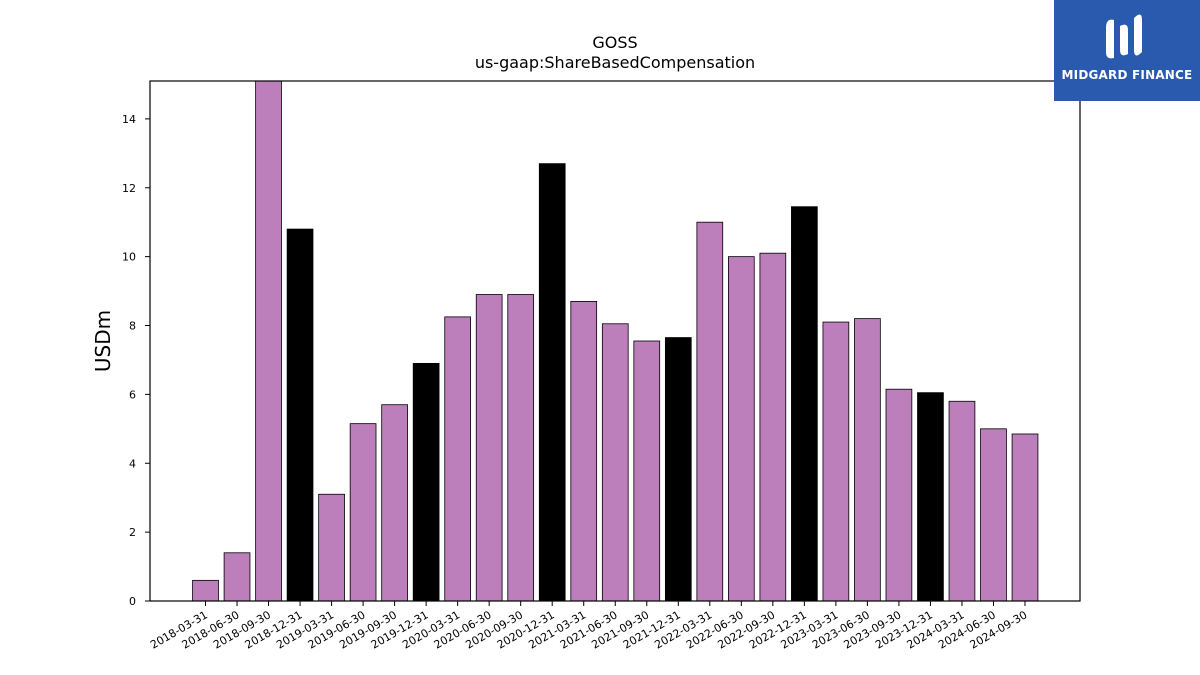 Image resolution: width=1200 pixels, height=675 pixels. What do you see at coordinates (132, 326) in the screenshot?
I see `y-tick-label: 8` at bounding box center [132, 326].